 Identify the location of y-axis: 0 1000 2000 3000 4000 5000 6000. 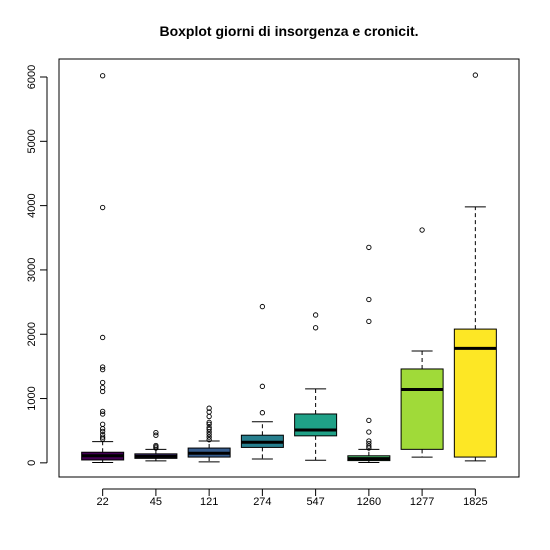
(37, 265).